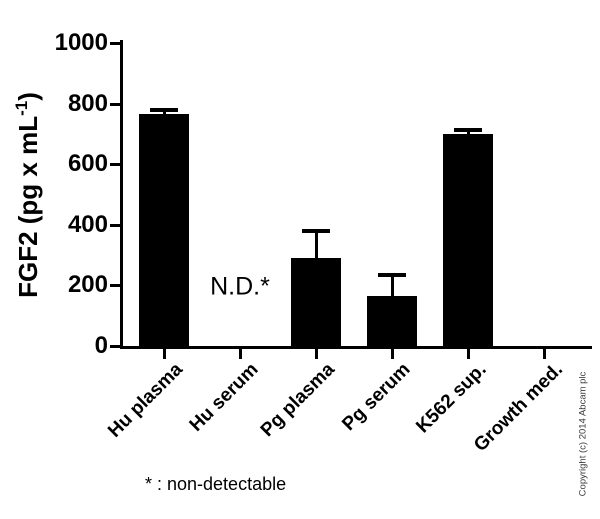 Image resolution: width=600 pixels, height=519 pixels. Describe the element at coordinates (87, 164) in the screenshot. I see `y-tick-label: 600` at that location.